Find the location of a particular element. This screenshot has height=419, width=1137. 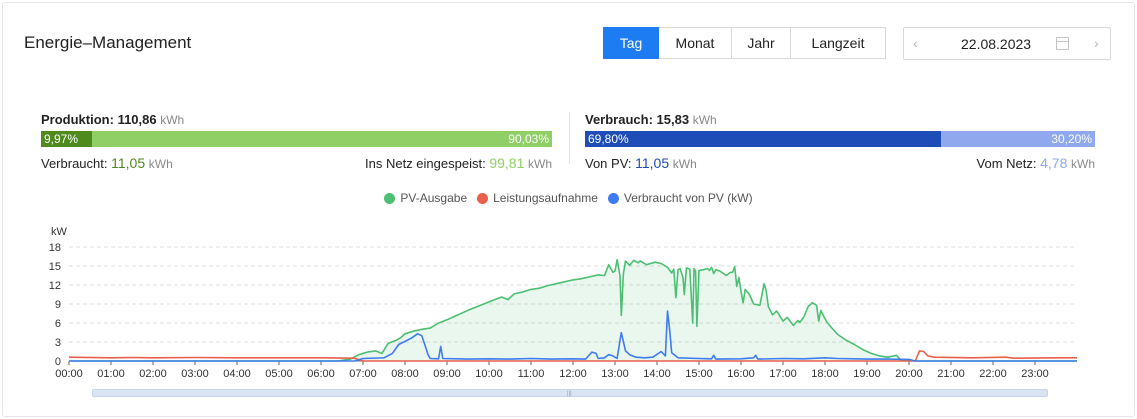

production-self-segment: 9,97% is located at coordinates (66, 139).